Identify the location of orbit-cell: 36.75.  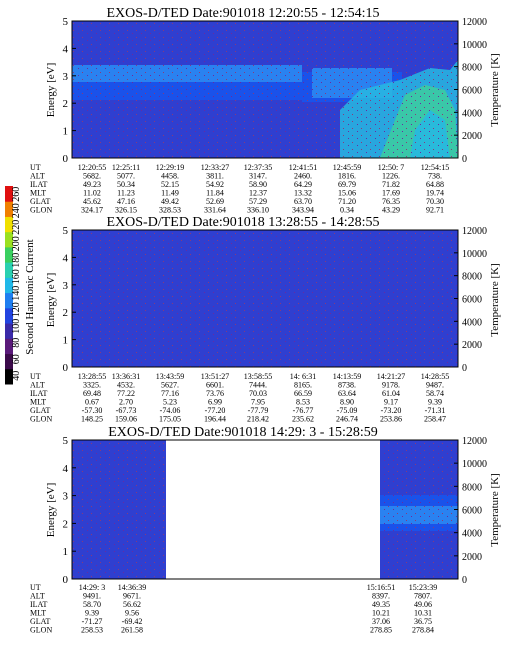
(423, 621).